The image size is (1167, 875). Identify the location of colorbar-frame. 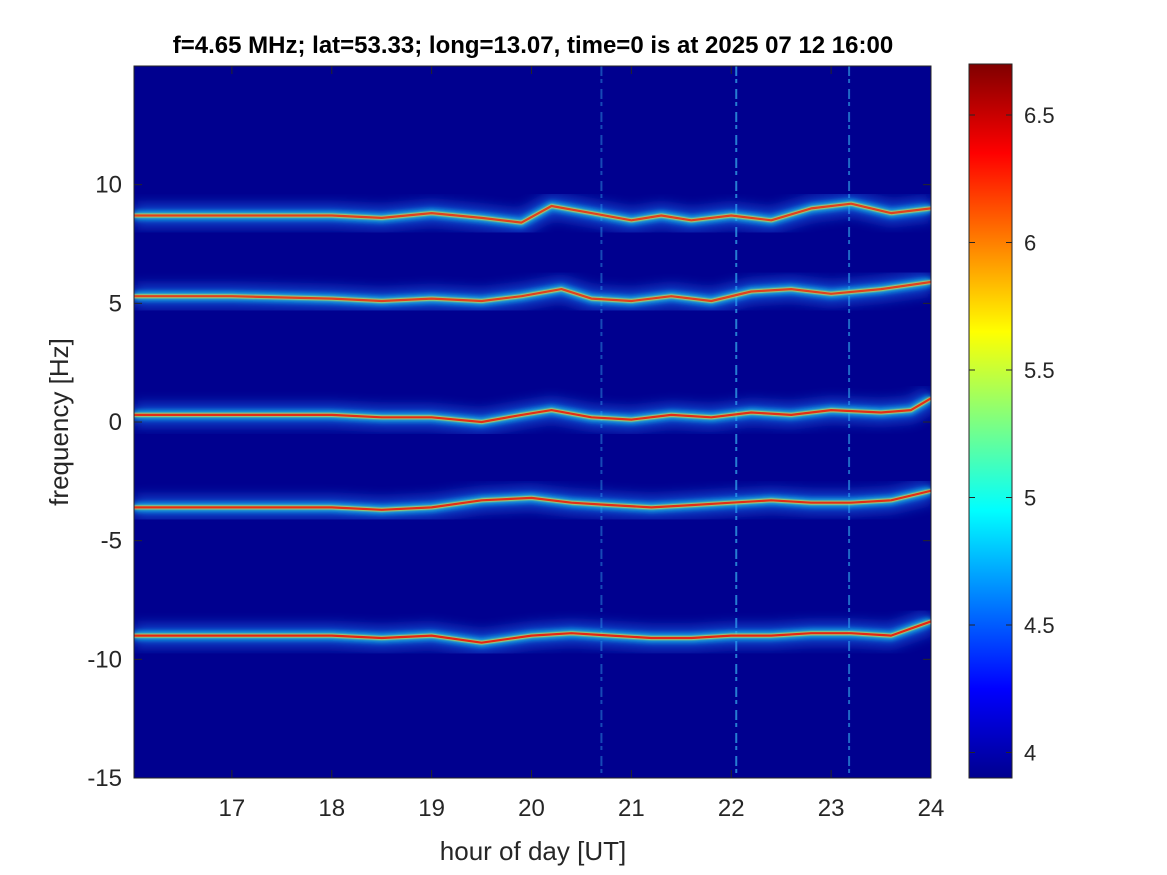
(990, 421).